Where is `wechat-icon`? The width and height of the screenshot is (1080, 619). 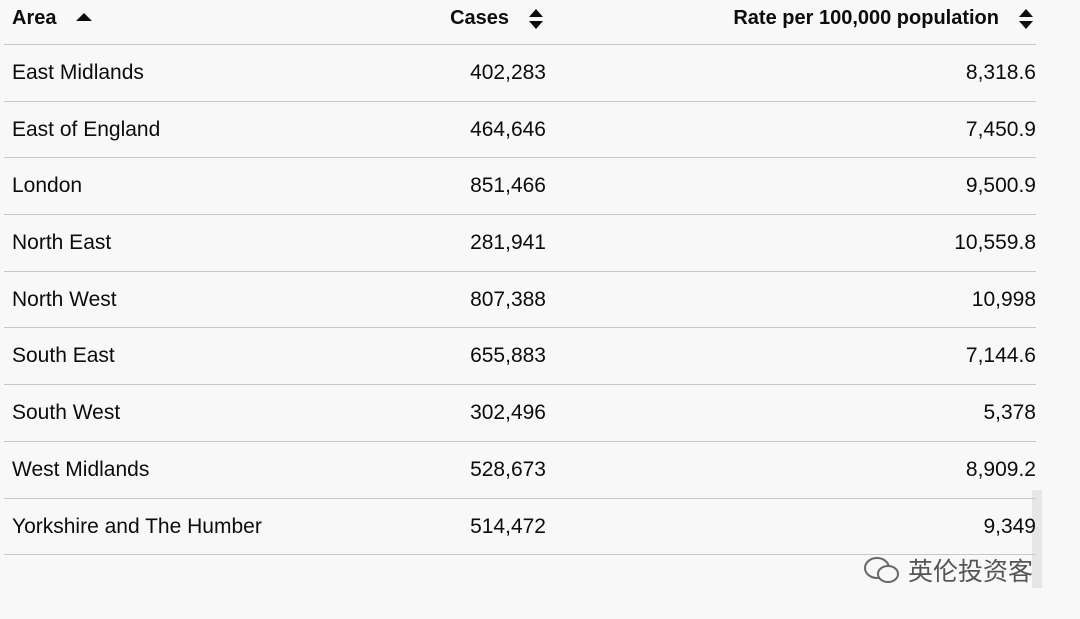 wechat-icon is located at coordinates (881, 570).